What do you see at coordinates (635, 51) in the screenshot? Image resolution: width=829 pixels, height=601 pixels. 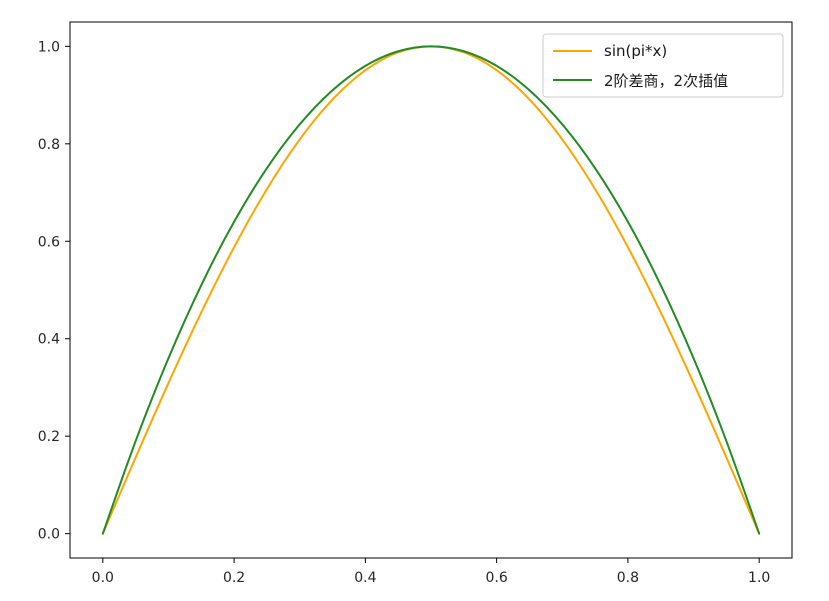 I see `legend-label-sin: sin(pi*x)` at bounding box center [635, 51].